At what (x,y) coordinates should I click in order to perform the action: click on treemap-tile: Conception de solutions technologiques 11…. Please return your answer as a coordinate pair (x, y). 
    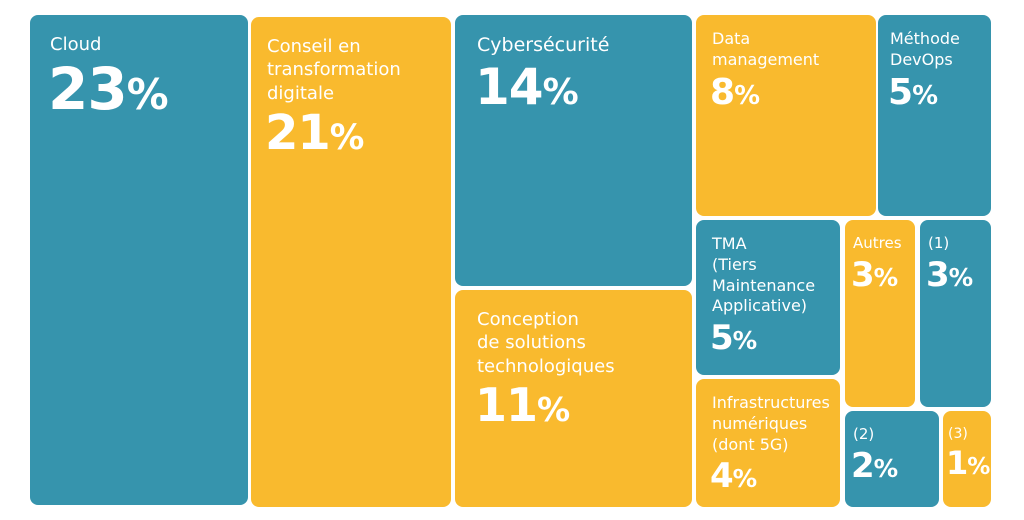
    Looking at the image, I should click on (573, 398).